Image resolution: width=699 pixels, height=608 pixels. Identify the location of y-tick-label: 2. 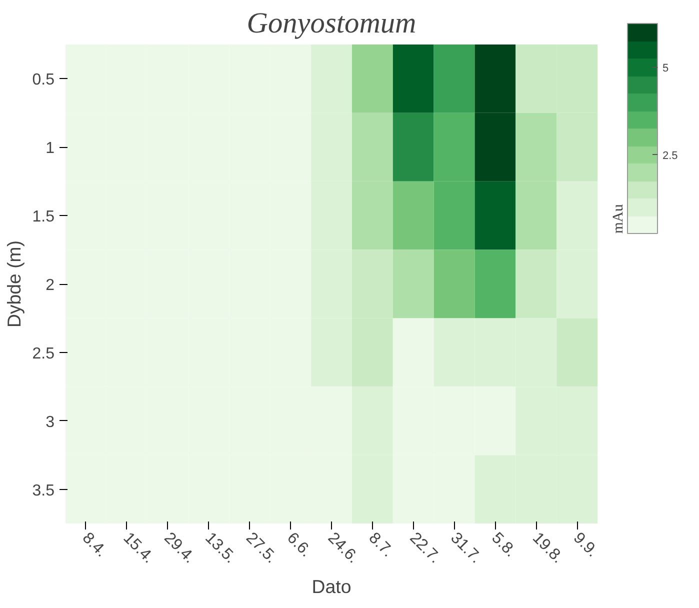
(50, 285).